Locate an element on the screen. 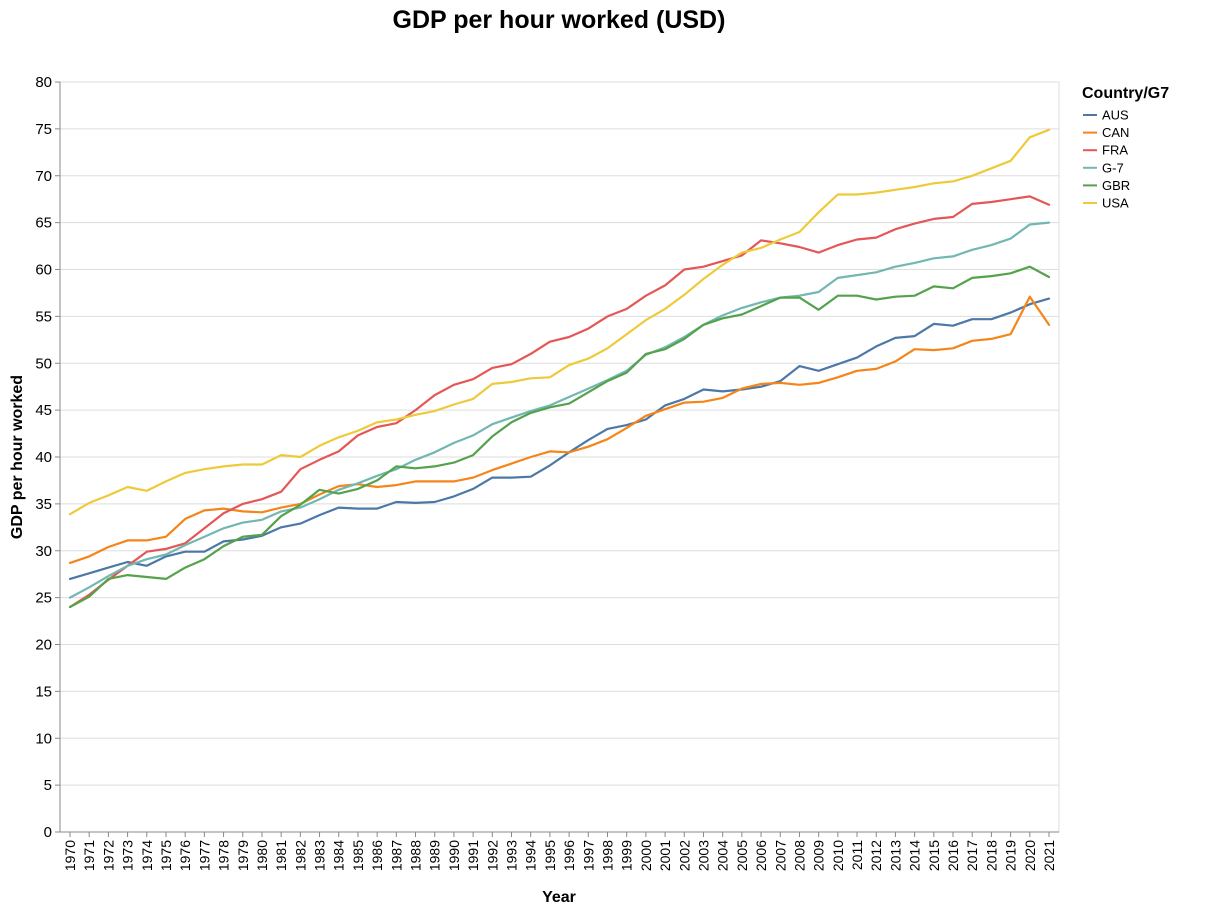  x-tick-label: 1982 is located at coordinates (300, 855).